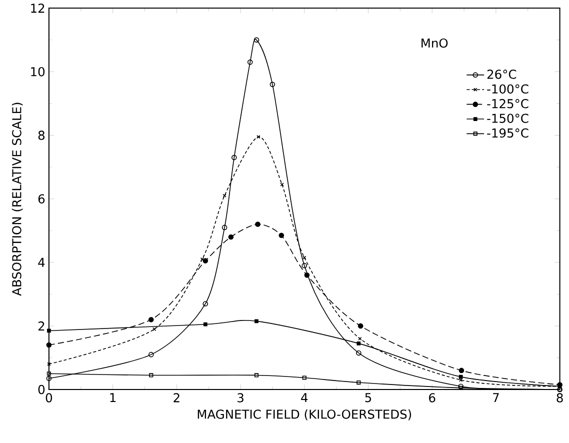  I want to click on y-tick-label: 8, so click(41, 135).